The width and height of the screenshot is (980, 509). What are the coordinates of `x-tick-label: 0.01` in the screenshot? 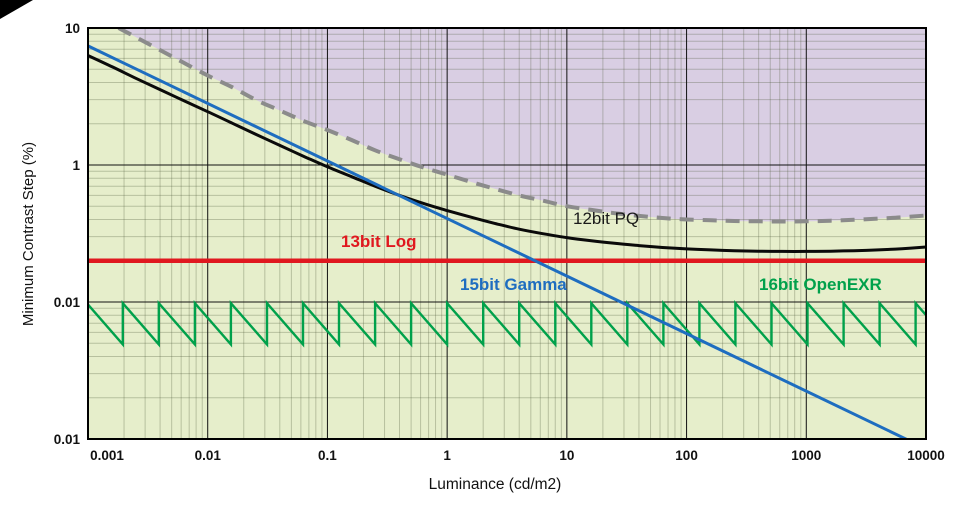 It's located at (208, 455).